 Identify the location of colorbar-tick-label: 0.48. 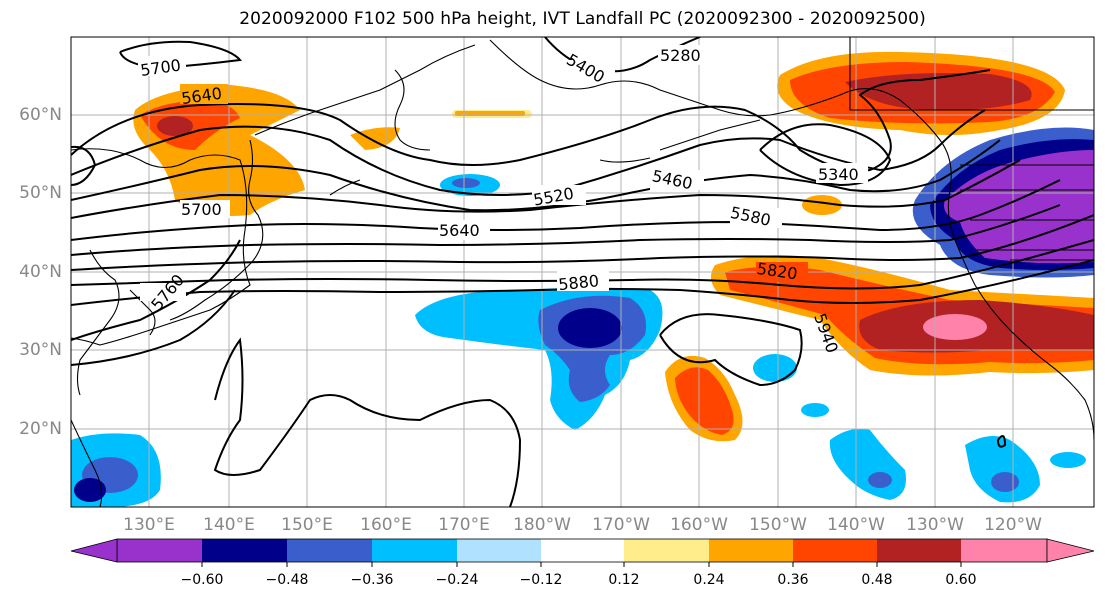
(877, 580).